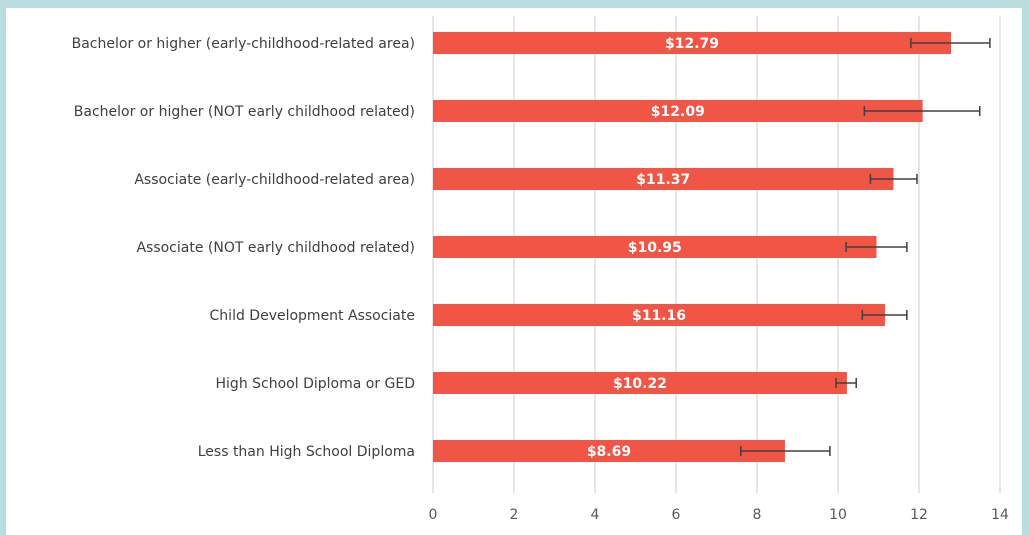  I want to click on x-tick-label: 12, so click(919, 515).